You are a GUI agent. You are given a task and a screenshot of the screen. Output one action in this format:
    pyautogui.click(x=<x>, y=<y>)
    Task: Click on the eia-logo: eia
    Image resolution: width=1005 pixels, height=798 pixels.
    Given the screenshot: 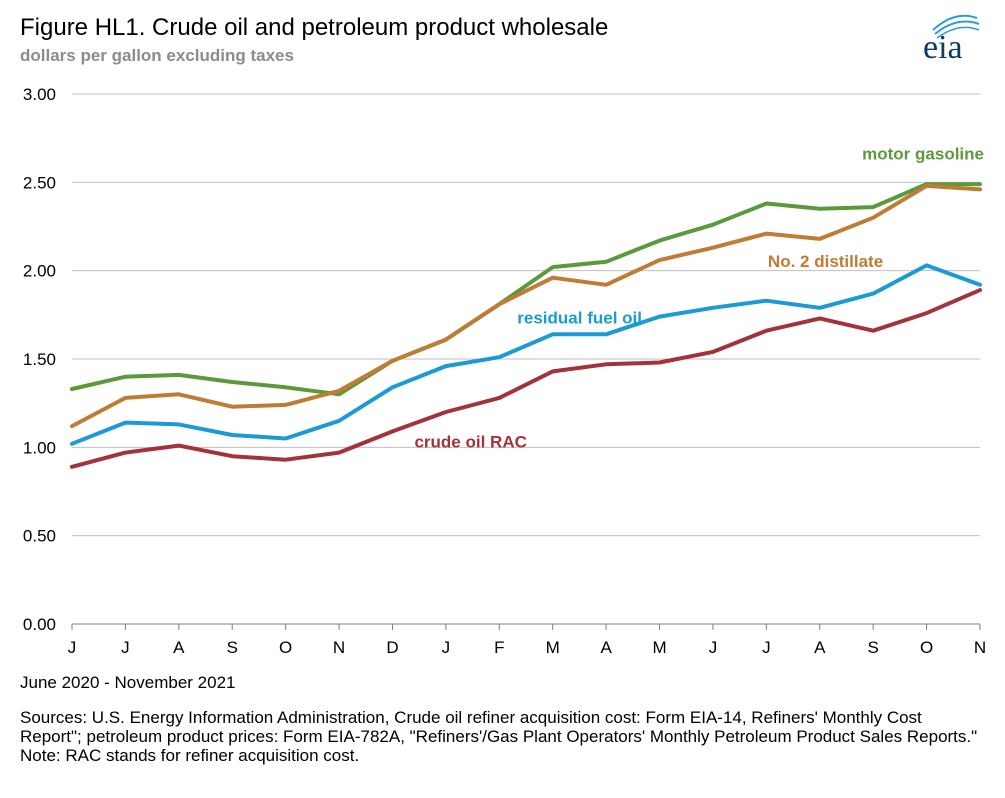 What is the action you would take?
    pyautogui.click(x=951, y=39)
    